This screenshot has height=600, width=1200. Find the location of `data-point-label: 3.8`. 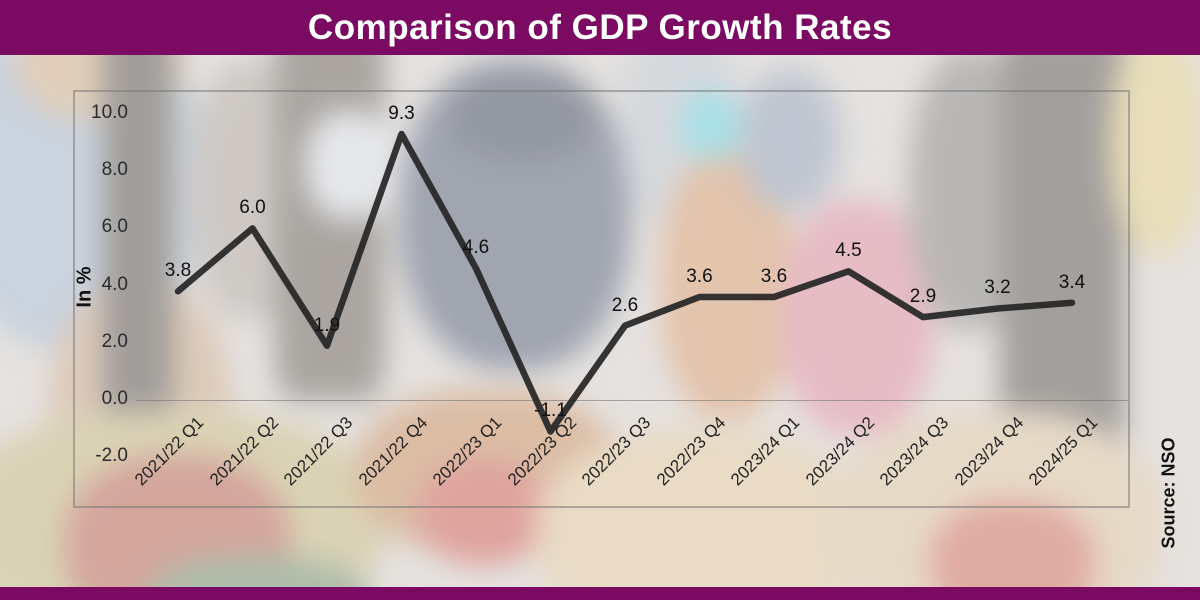

data-point-label: 3.8 is located at coordinates (178, 271).